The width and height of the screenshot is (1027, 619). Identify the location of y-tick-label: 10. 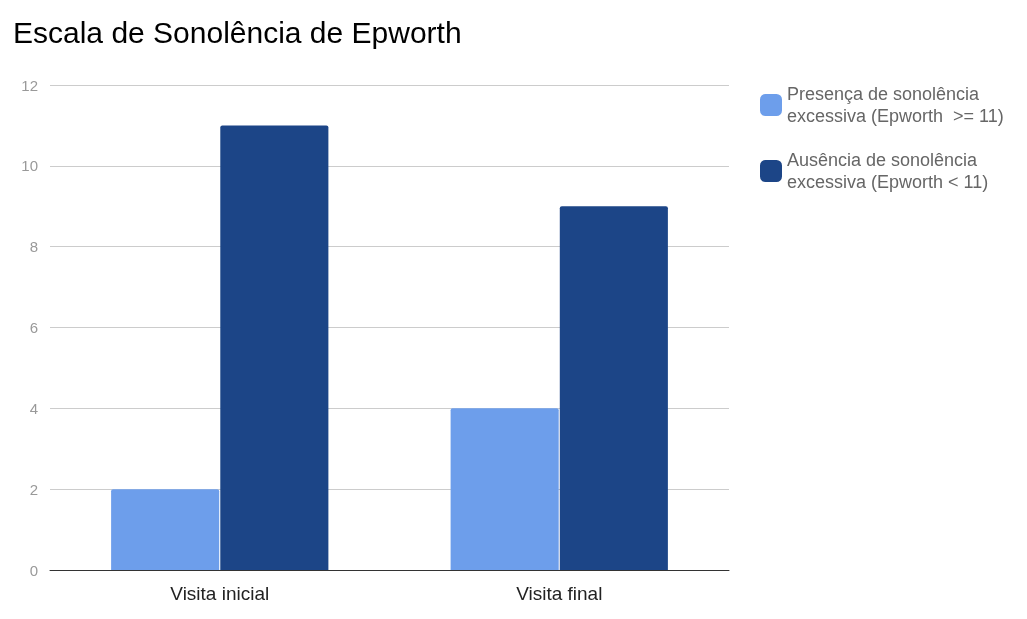
(29, 166).